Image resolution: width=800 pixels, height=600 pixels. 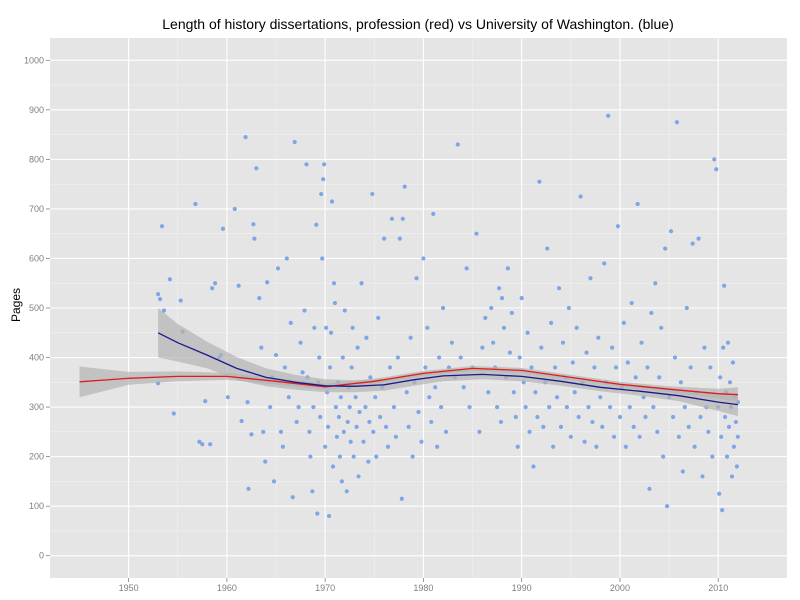 I want to click on profession-smooth-line, so click(x=408, y=381).